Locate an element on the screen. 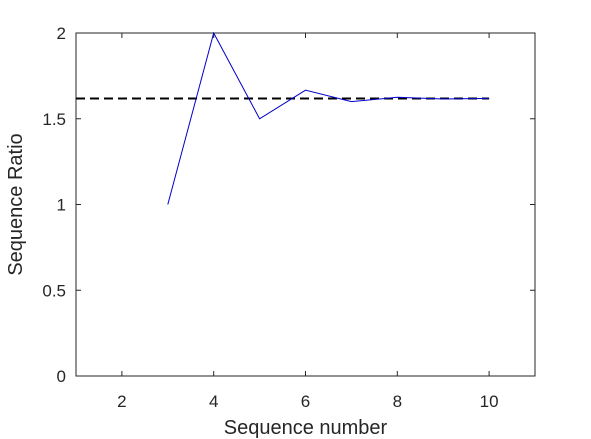 Image resolution: width=591 pixels, height=439 pixels. x-tick-label: 4 is located at coordinates (213, 401).